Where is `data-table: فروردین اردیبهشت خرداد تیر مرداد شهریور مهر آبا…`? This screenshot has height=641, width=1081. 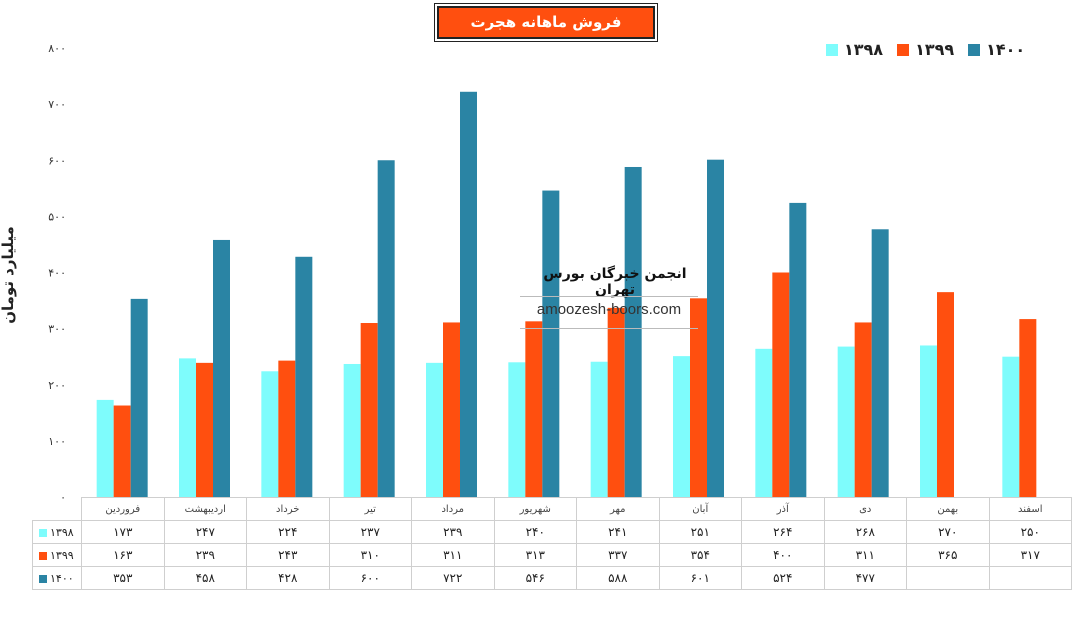 data-table: فروردین اردیبهشت خرداد تیر مرداد شهریور مهر آبا… is located at coordinates (552, 543).